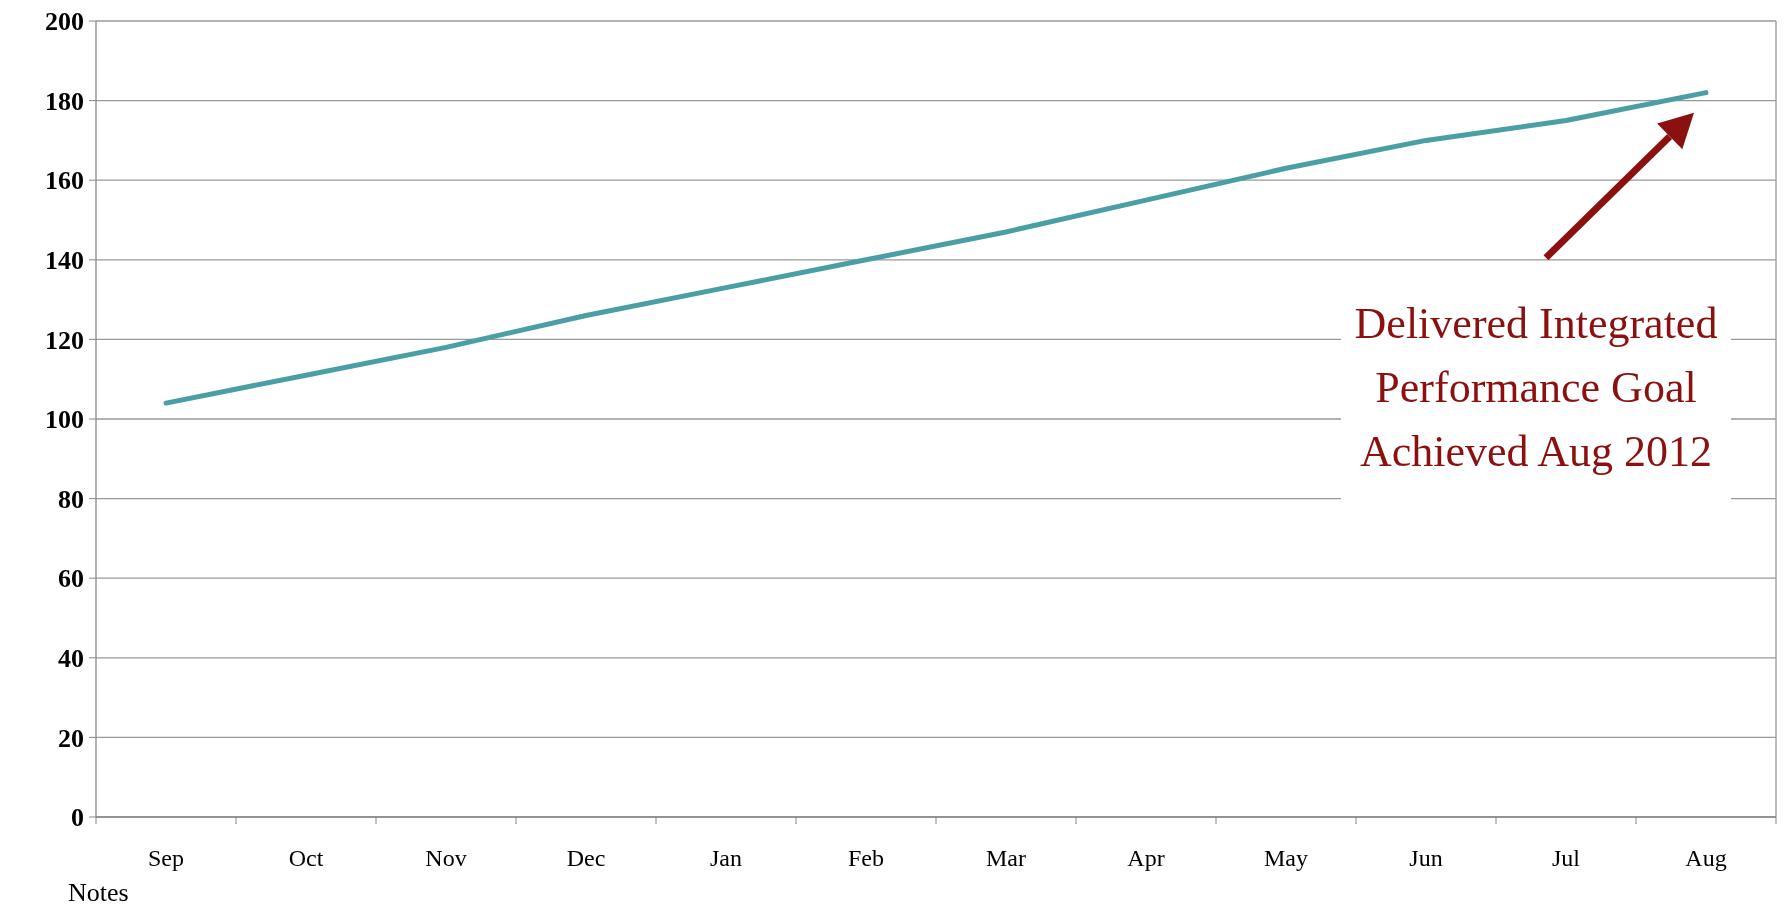 This screenshot has height=913, width=1792. I want to click on x-tick-label: Apr, so click(1146, 858).